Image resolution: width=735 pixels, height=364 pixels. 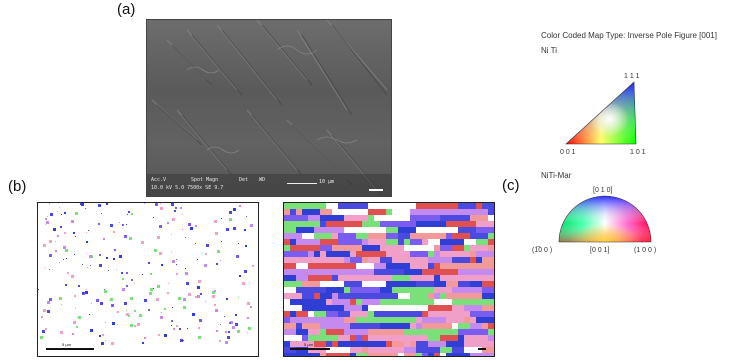 What do you see at coordinates (205, 180) in the screenshot?
I see `sem-info-spot: Spot Magn` at bounding box center [205, 180].